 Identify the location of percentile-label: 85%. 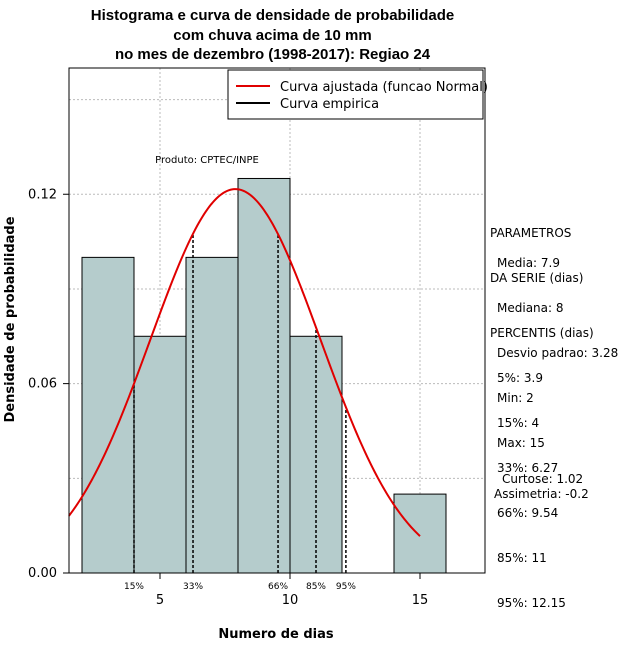
(316, 587).